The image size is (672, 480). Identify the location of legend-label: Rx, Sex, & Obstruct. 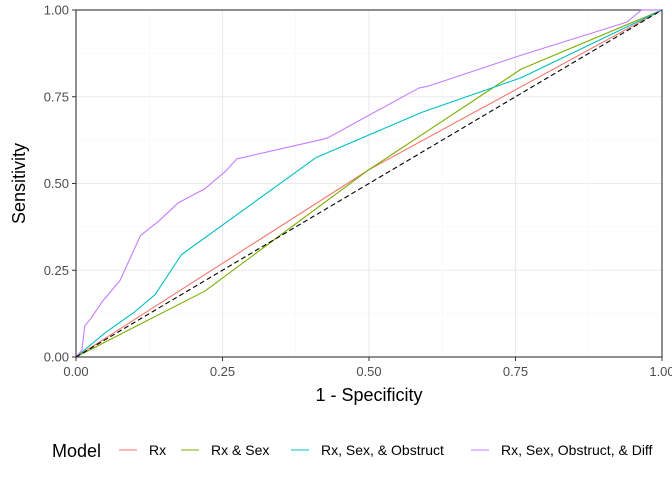
(382, 450).